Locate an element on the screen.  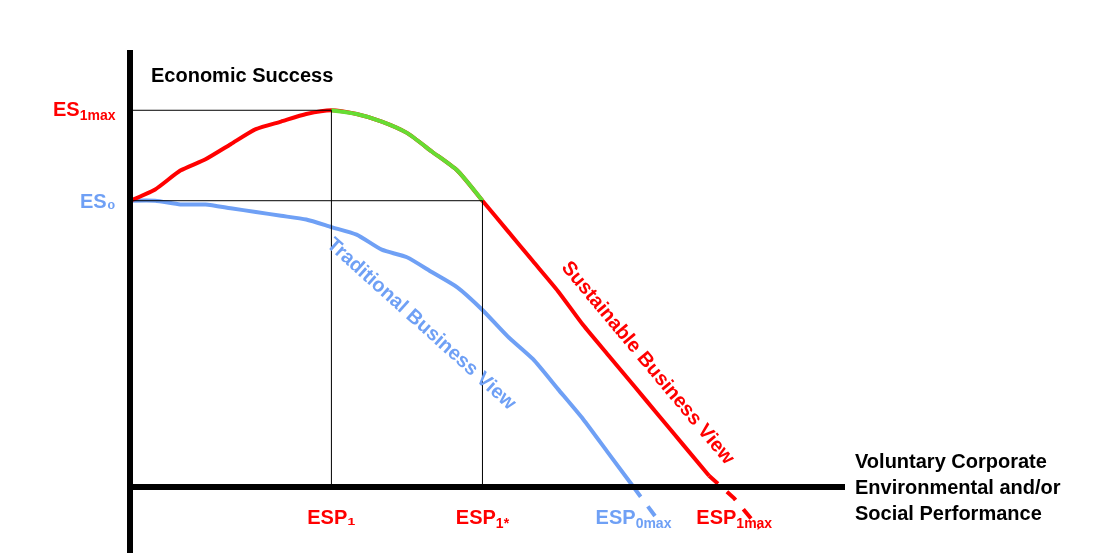
ref-line-label: ES₀ is located at coordinates (98, 201).